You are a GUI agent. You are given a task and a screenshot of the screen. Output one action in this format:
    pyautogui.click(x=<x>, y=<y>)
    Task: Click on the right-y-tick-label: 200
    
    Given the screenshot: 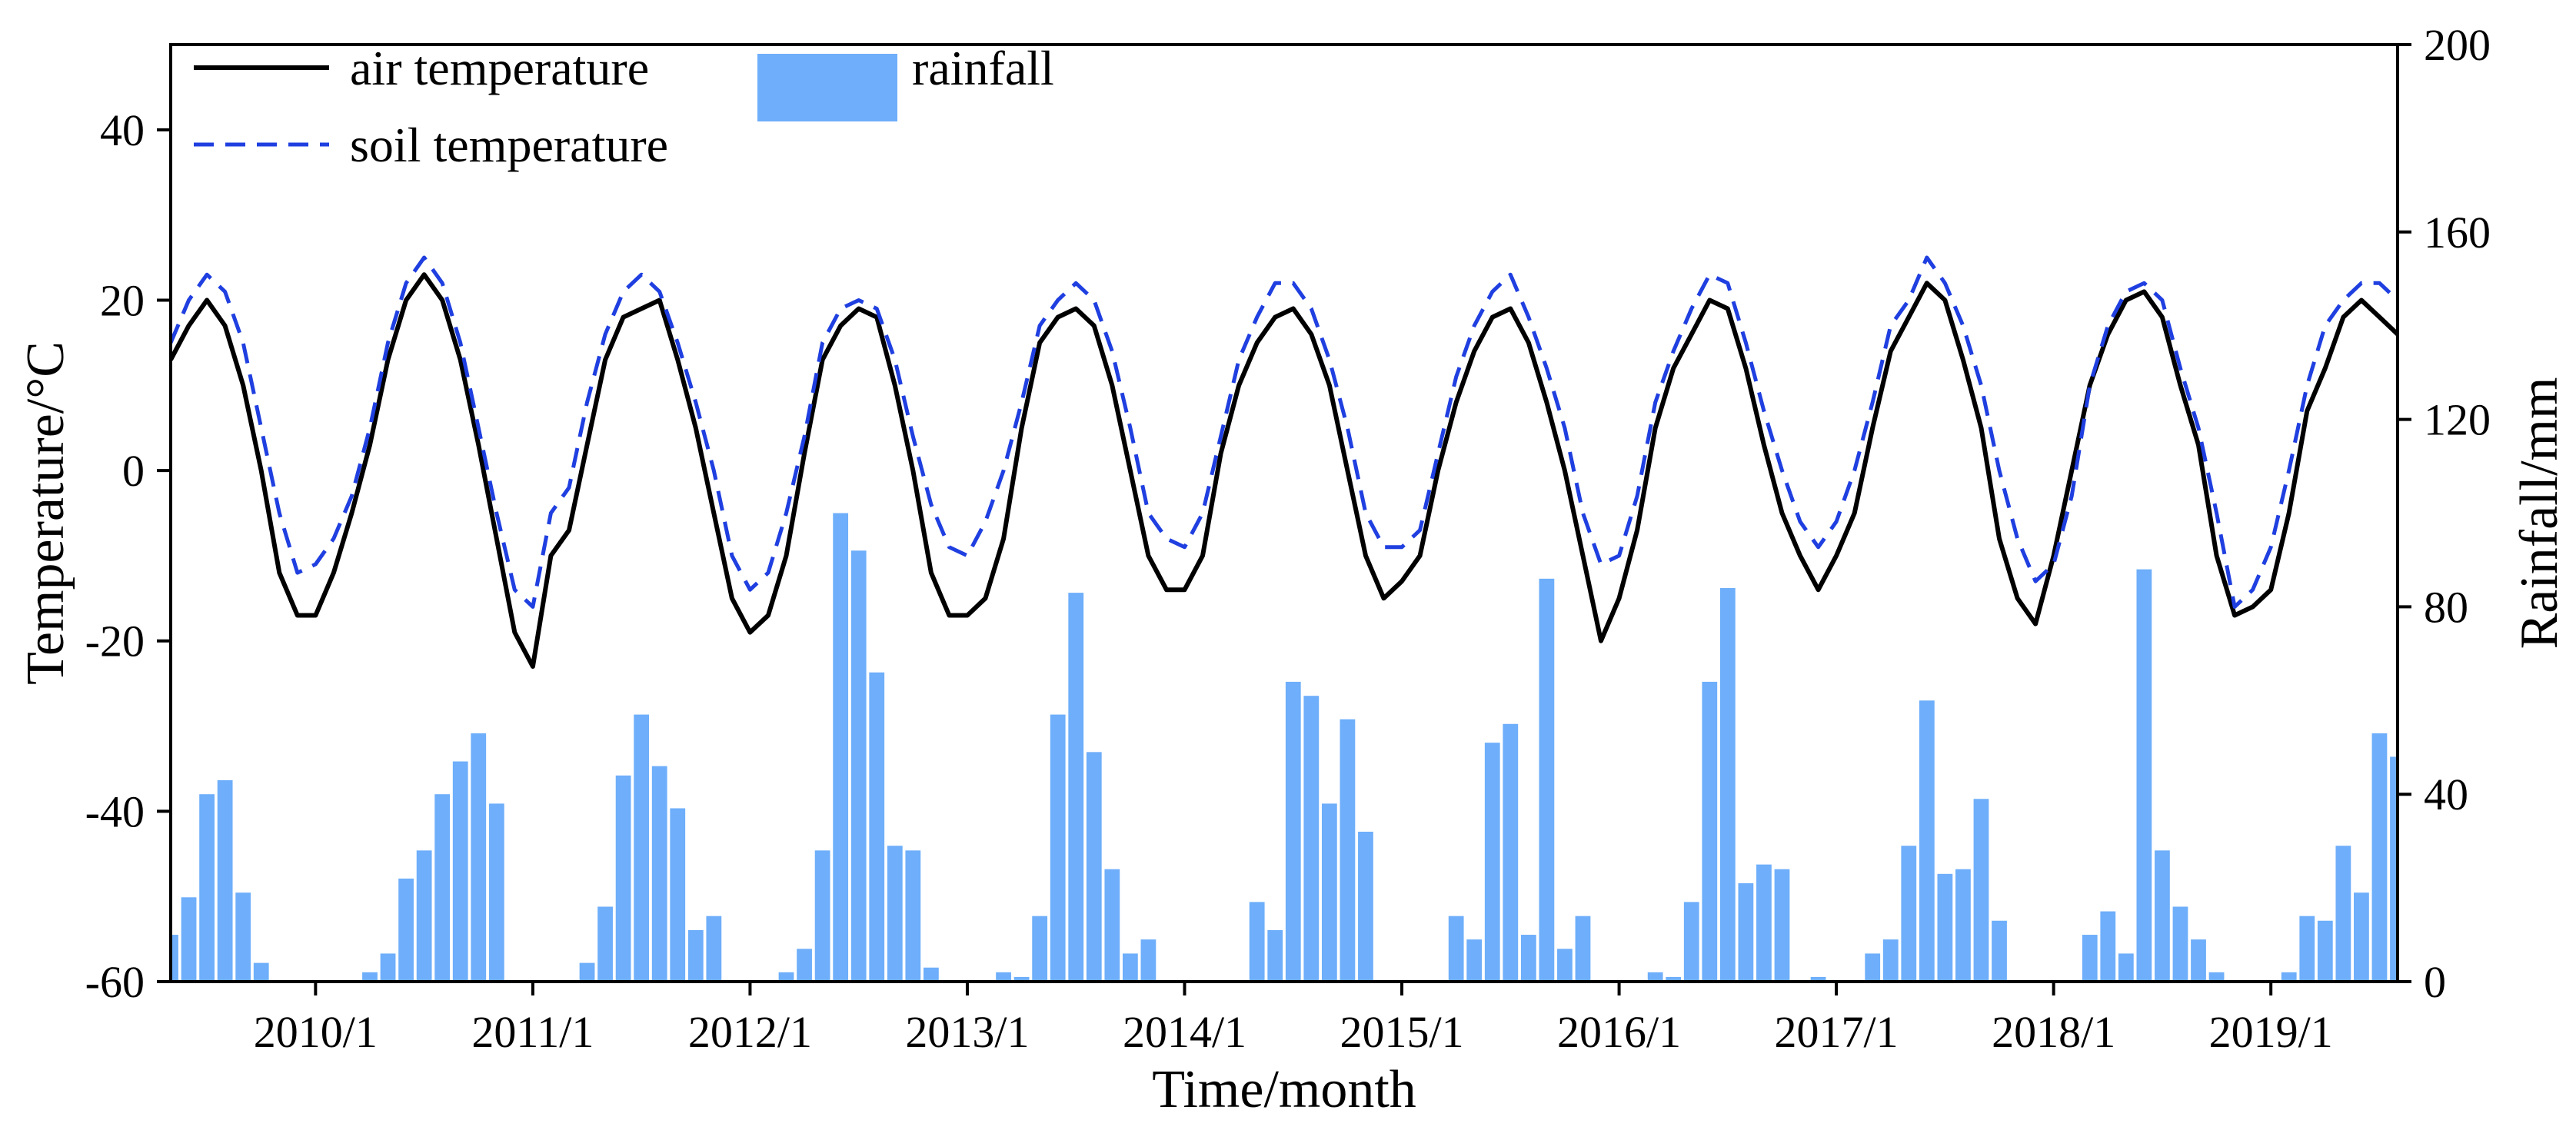 What is the action you would take?
    pyautogui.click(x=2458, y=45)
    